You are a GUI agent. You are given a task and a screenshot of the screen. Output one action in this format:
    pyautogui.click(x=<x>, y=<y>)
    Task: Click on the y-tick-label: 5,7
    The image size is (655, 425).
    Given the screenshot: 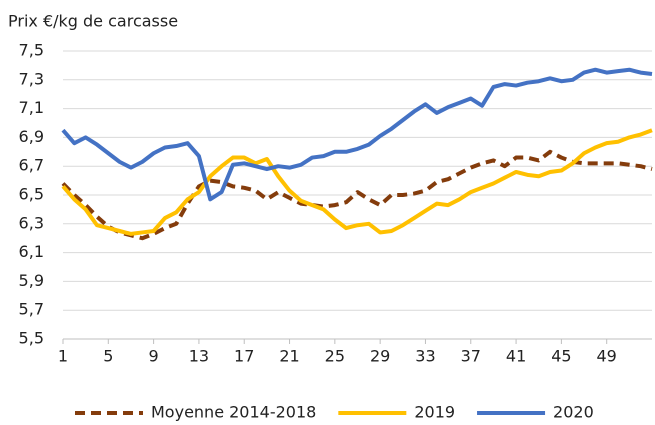 What is the action you would take?
    pyautogui.click(x=31, y=309)
    